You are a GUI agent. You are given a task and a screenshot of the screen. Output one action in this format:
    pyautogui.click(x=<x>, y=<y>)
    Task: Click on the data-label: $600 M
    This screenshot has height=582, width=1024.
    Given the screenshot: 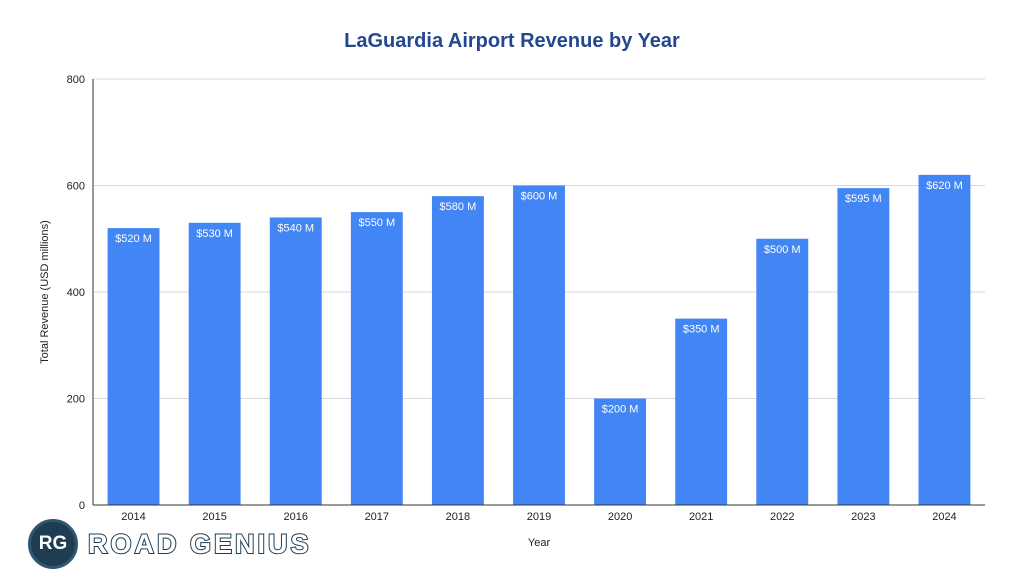 What is the action you would take?
    pyautogui.click(x=539, y=197)
    